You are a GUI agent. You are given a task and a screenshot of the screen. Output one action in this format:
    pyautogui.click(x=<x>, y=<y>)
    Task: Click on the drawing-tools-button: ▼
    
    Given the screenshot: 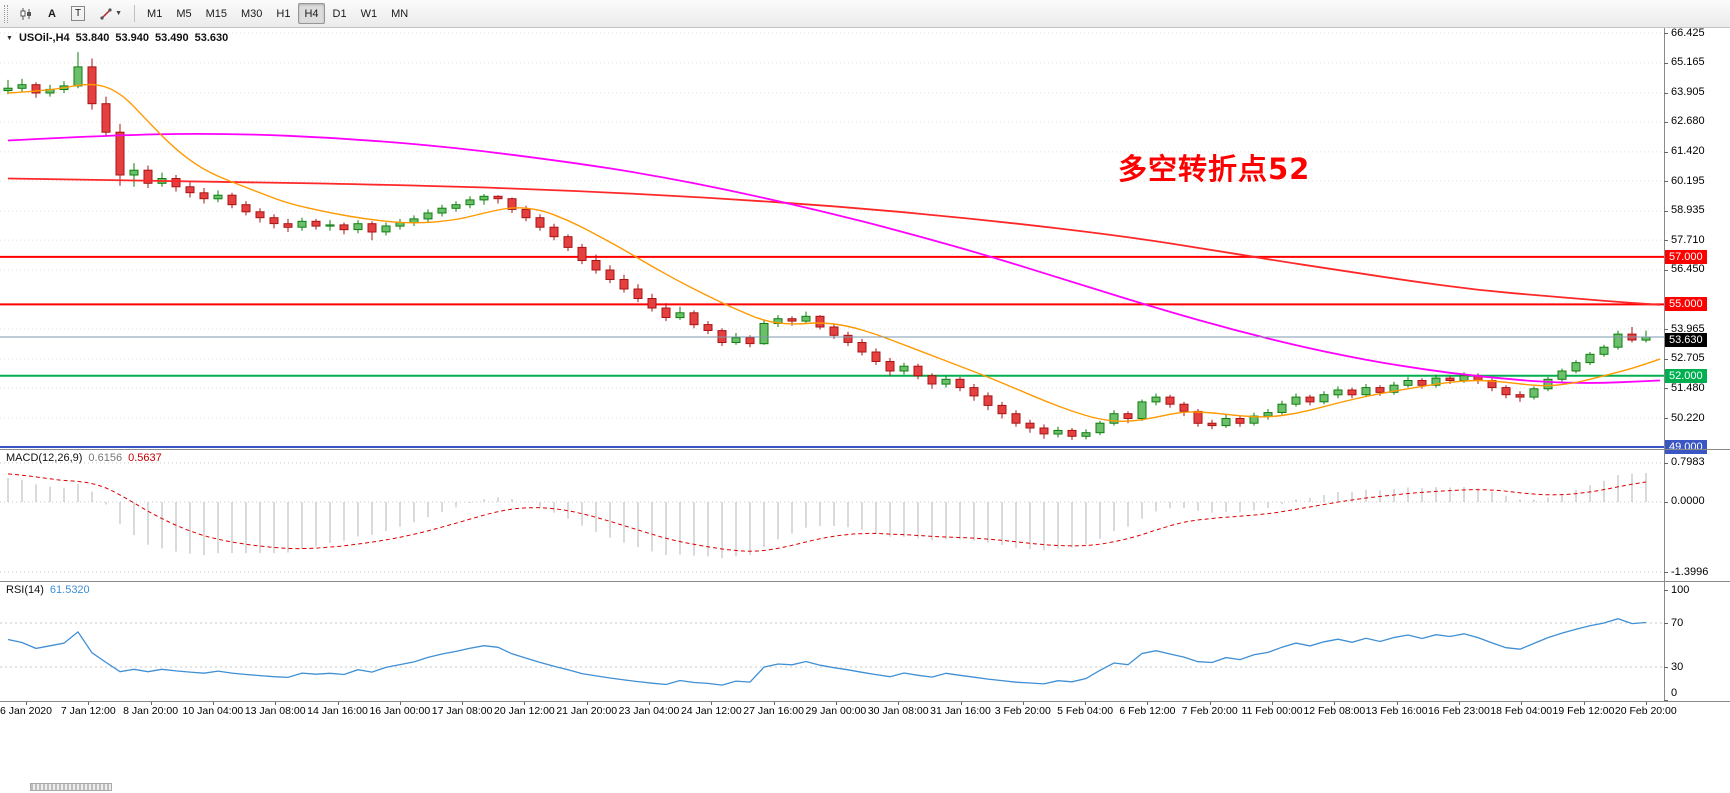 What is the action you would take?
    pyautogui.click(x=110, y=13)
    